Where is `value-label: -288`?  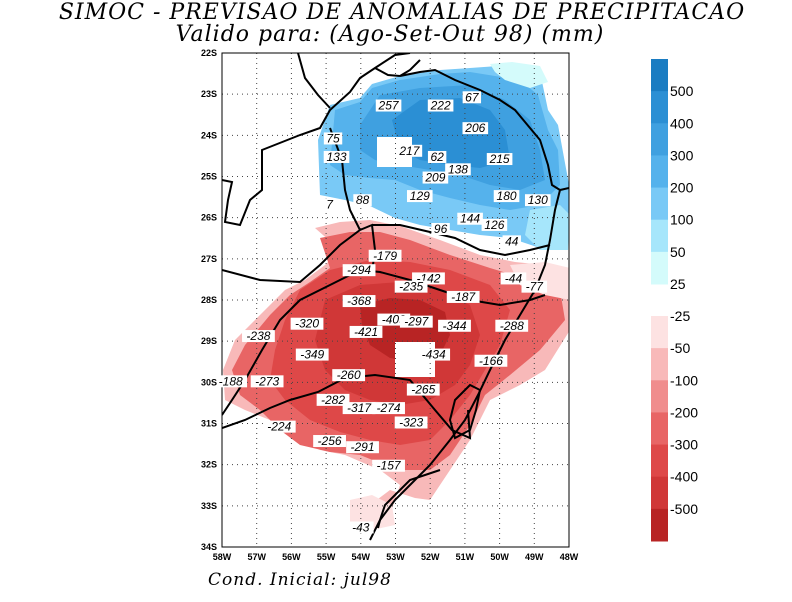 value-label: -288 is located at coordinates (512, 326).